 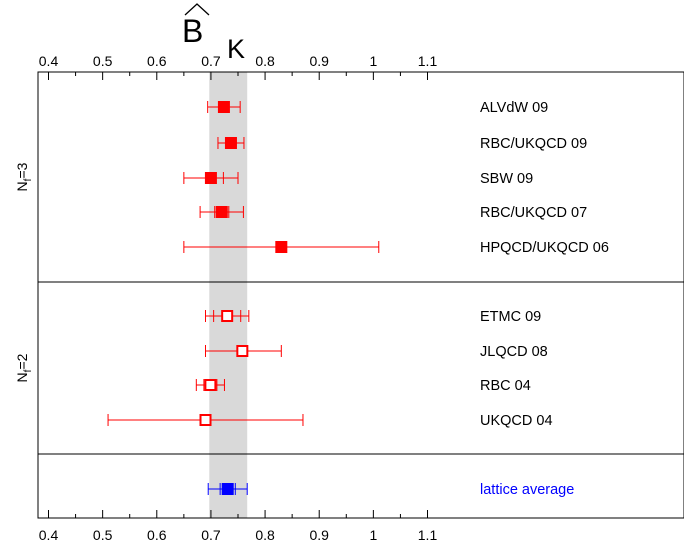 I want to click on top-axis-tick-label: 1, so click(x=373, y=61).